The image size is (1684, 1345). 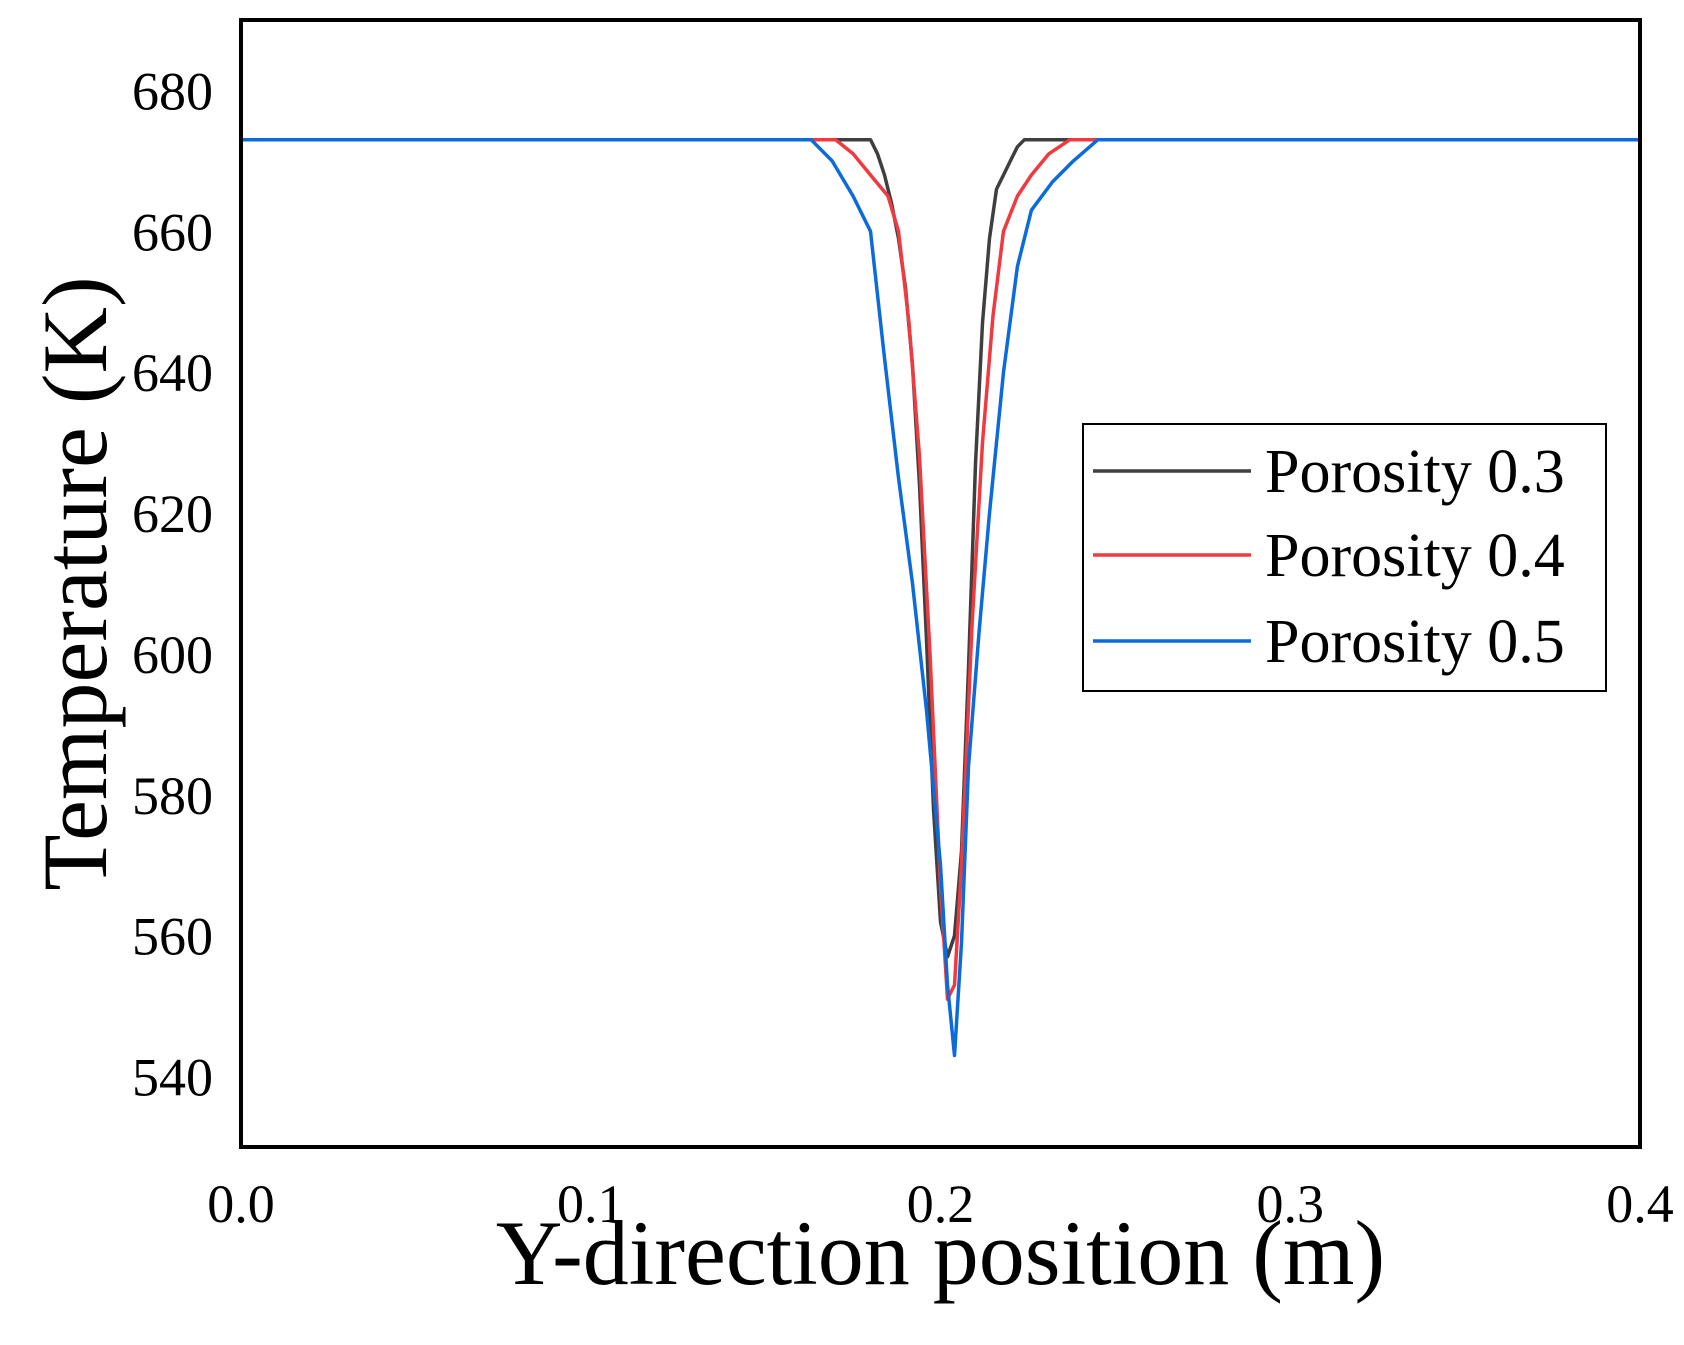 I want to click on x-tick-label: 0.2, so click(x=941, y=1204).